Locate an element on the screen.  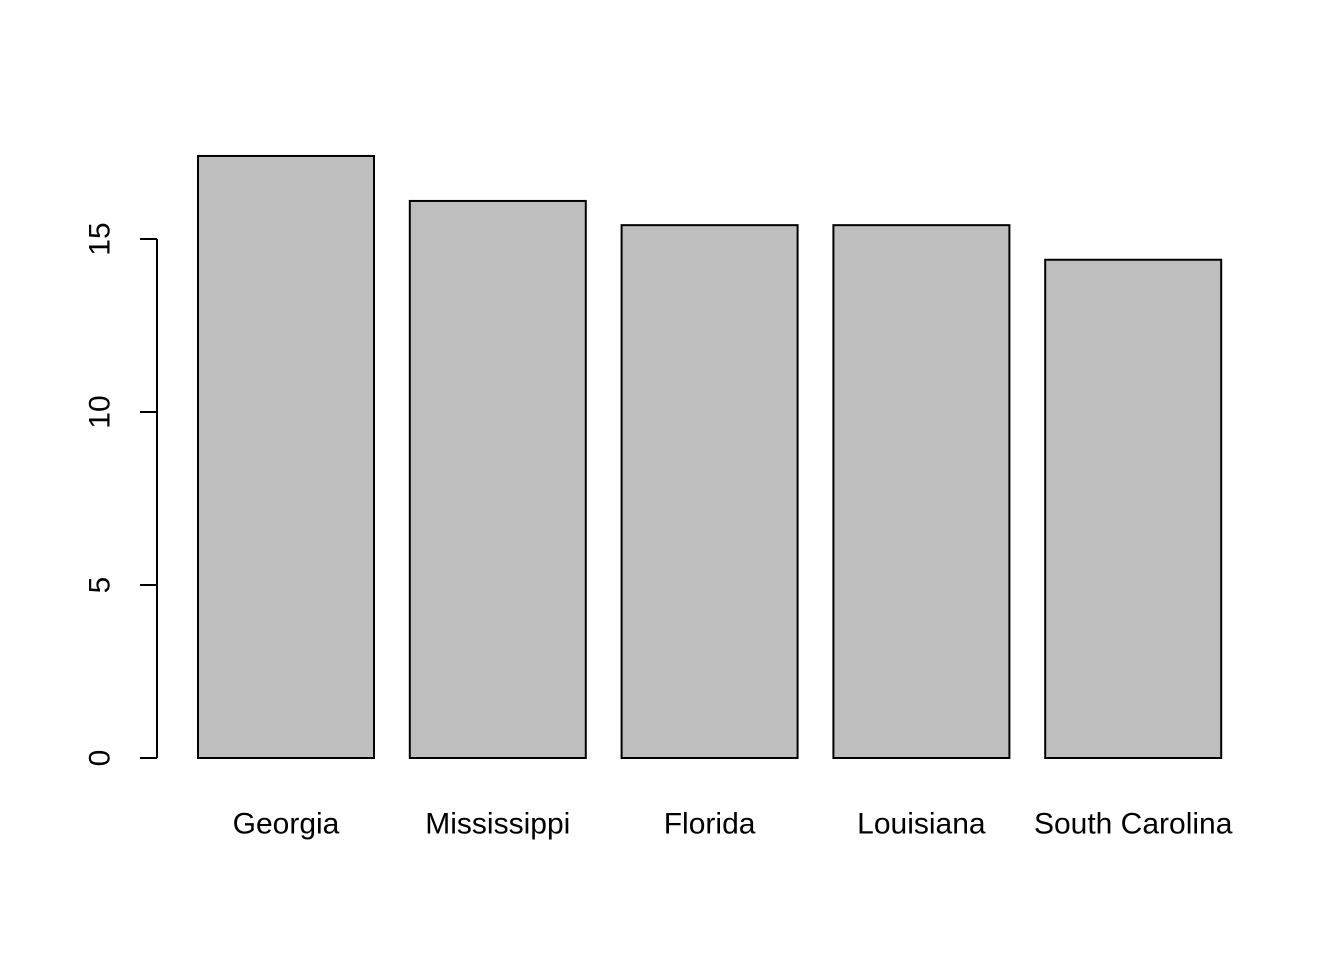
bar-mississippi is located at coordinates (497, 479).